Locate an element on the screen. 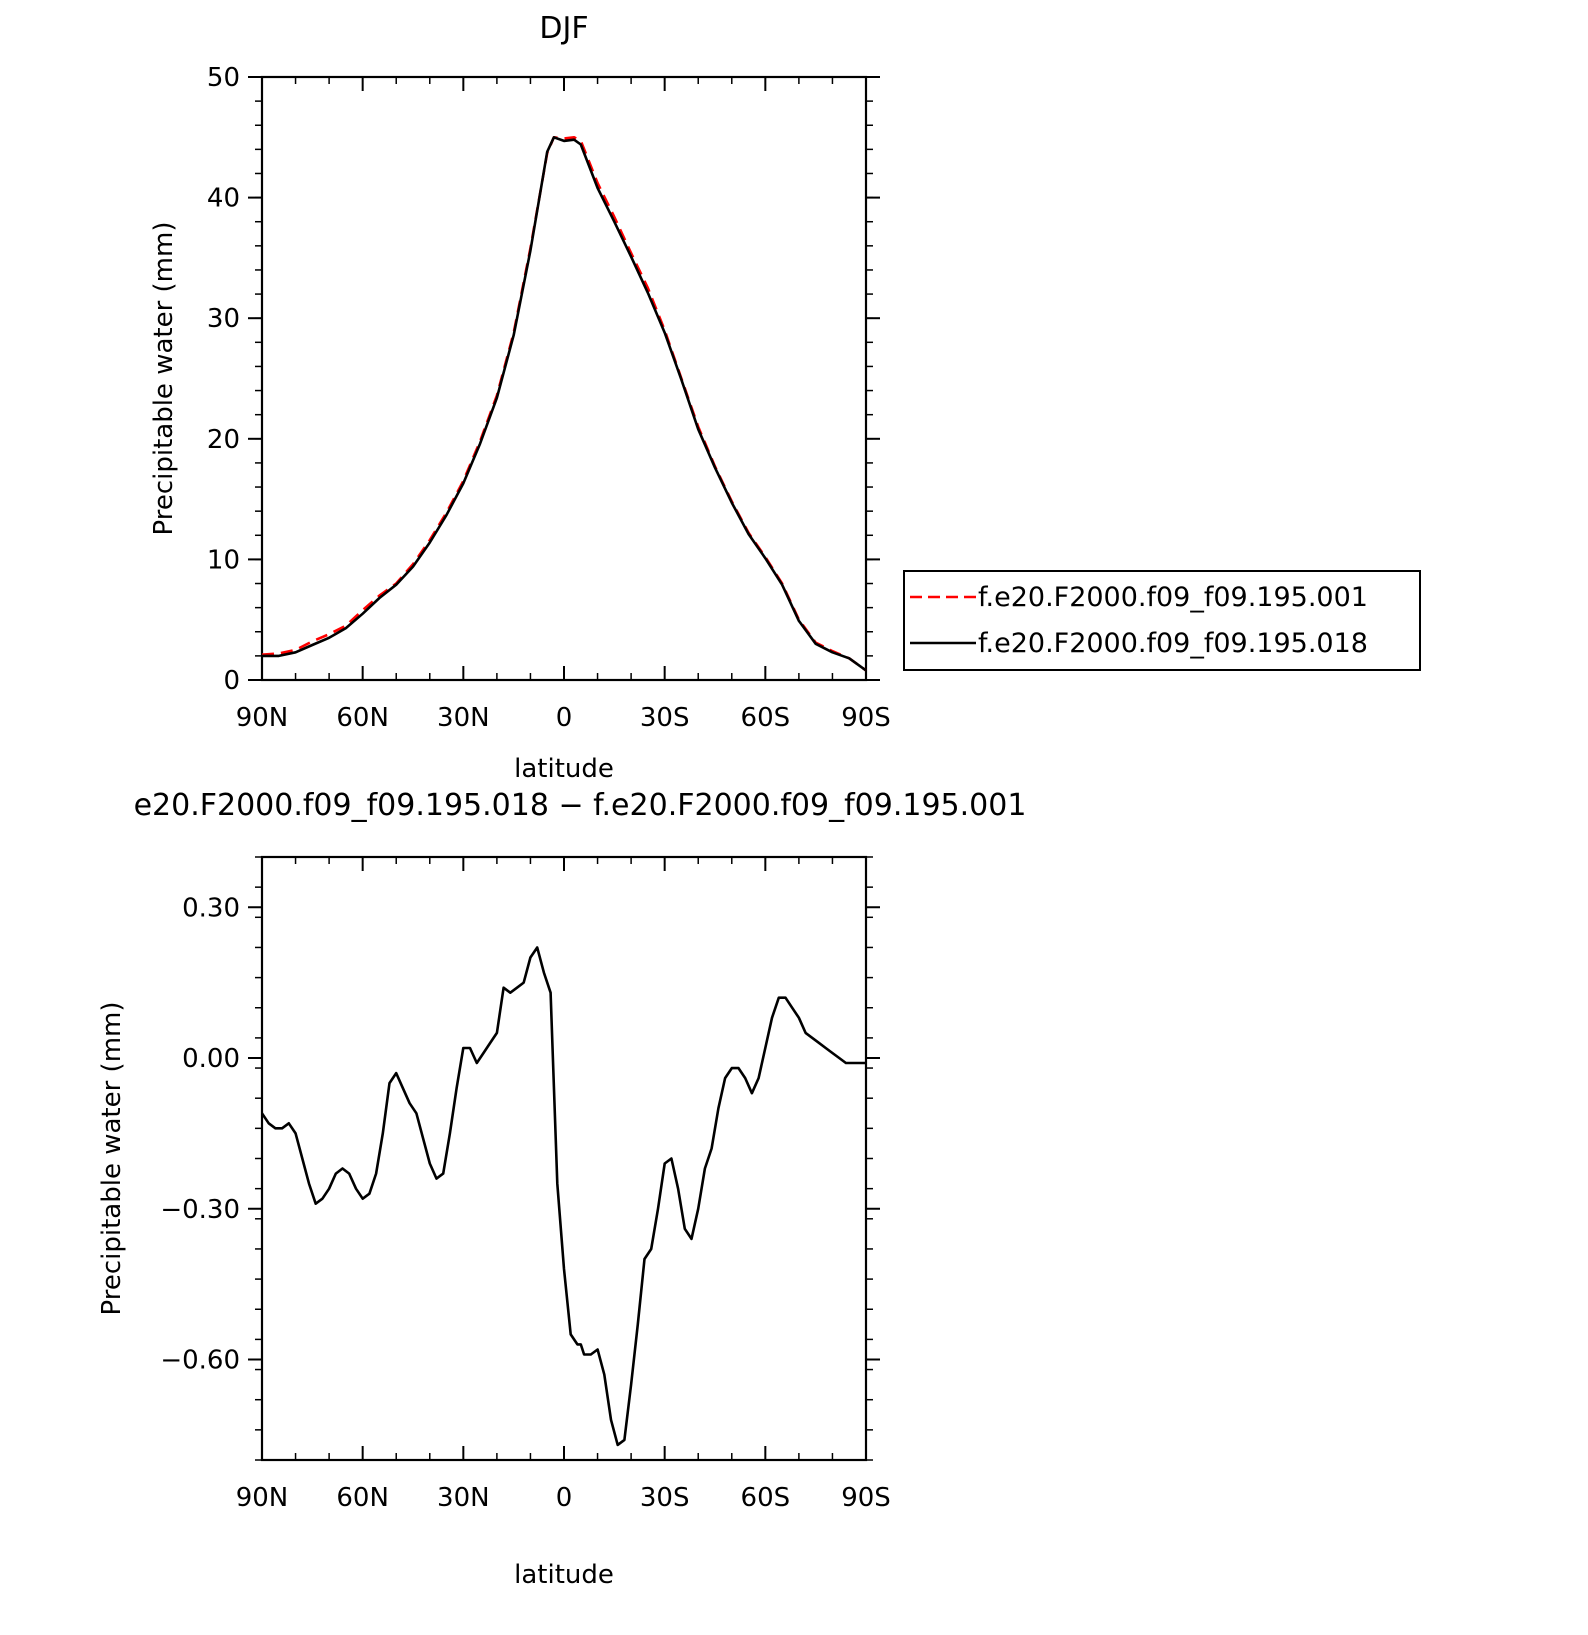 The width and height of the screenshot is (1588, 1635). y-tick-label: 20 is located at coordinates (223, 440).